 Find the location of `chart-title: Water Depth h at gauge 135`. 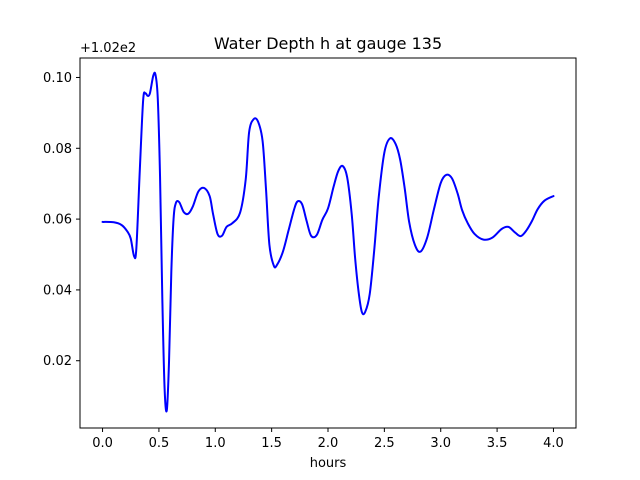

chart-title: Water Depth h at gauge 135 is located at coordinates (328, 43).